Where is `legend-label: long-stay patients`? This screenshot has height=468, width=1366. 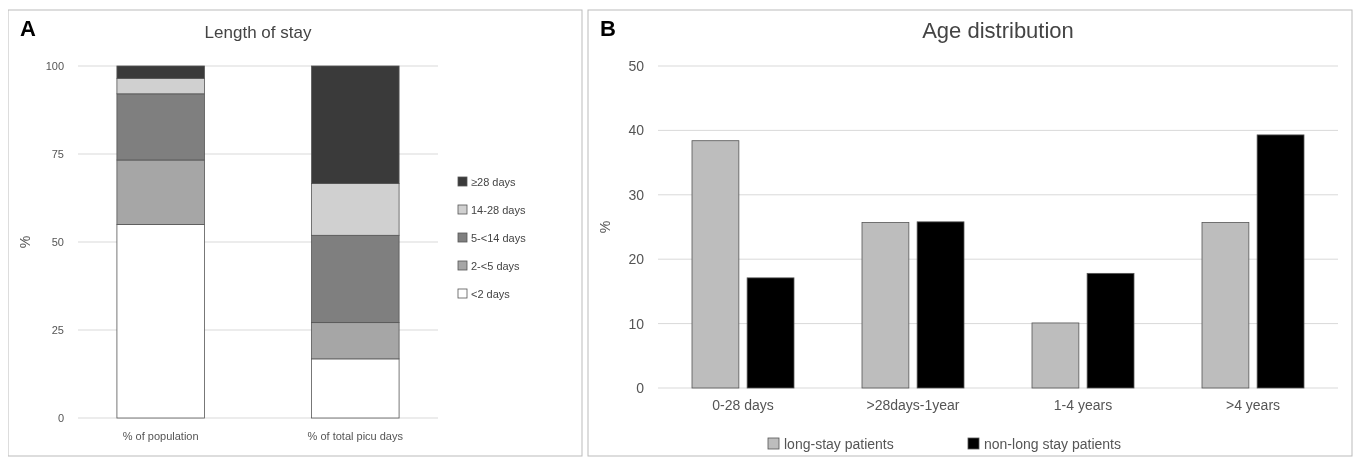 legend-label: long-stay patients is located at coordinates (839, 443).